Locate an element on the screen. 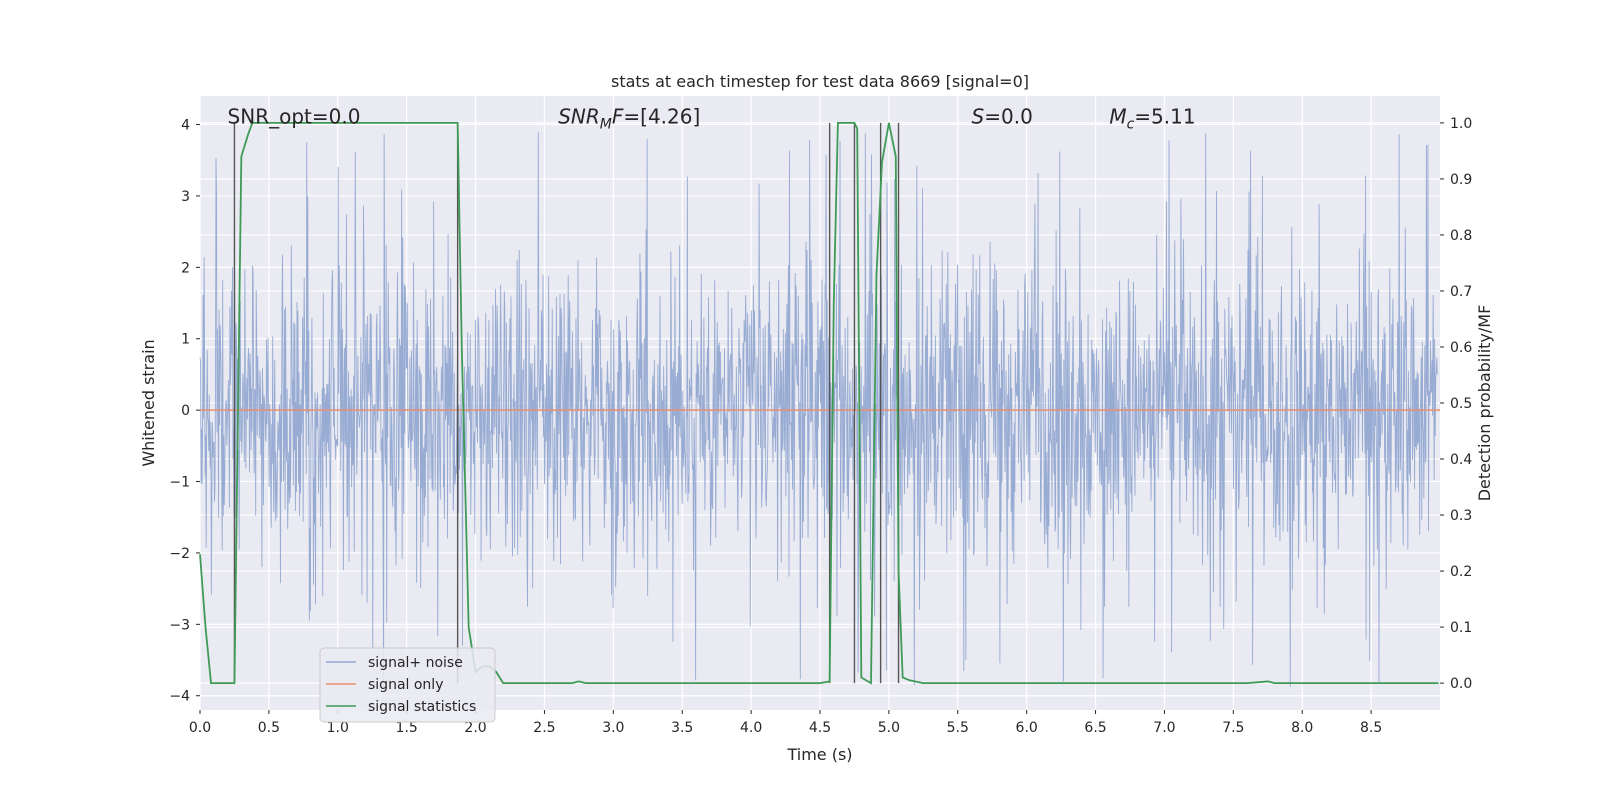 The height and width of the screenshot is (800, 1600). annotation-snr-opt: SNR_opt=0.0 is located at coordinates (294, 116).